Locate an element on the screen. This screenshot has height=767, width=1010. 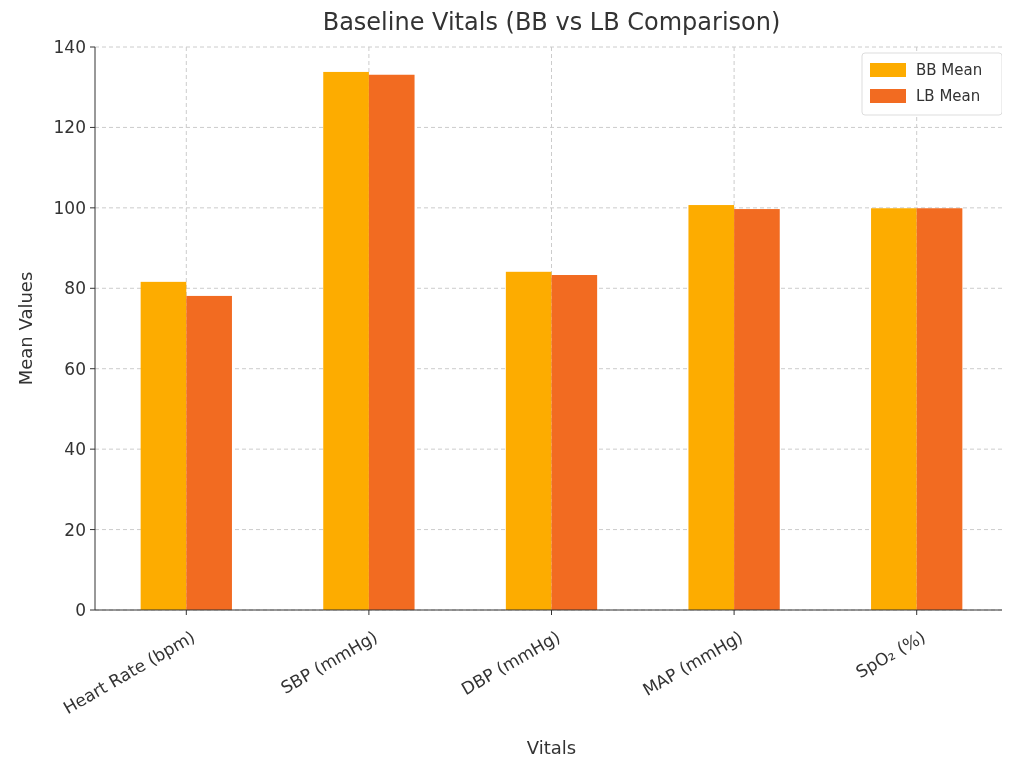
y-tick-label: 100 is located at coordinates (69, 207).